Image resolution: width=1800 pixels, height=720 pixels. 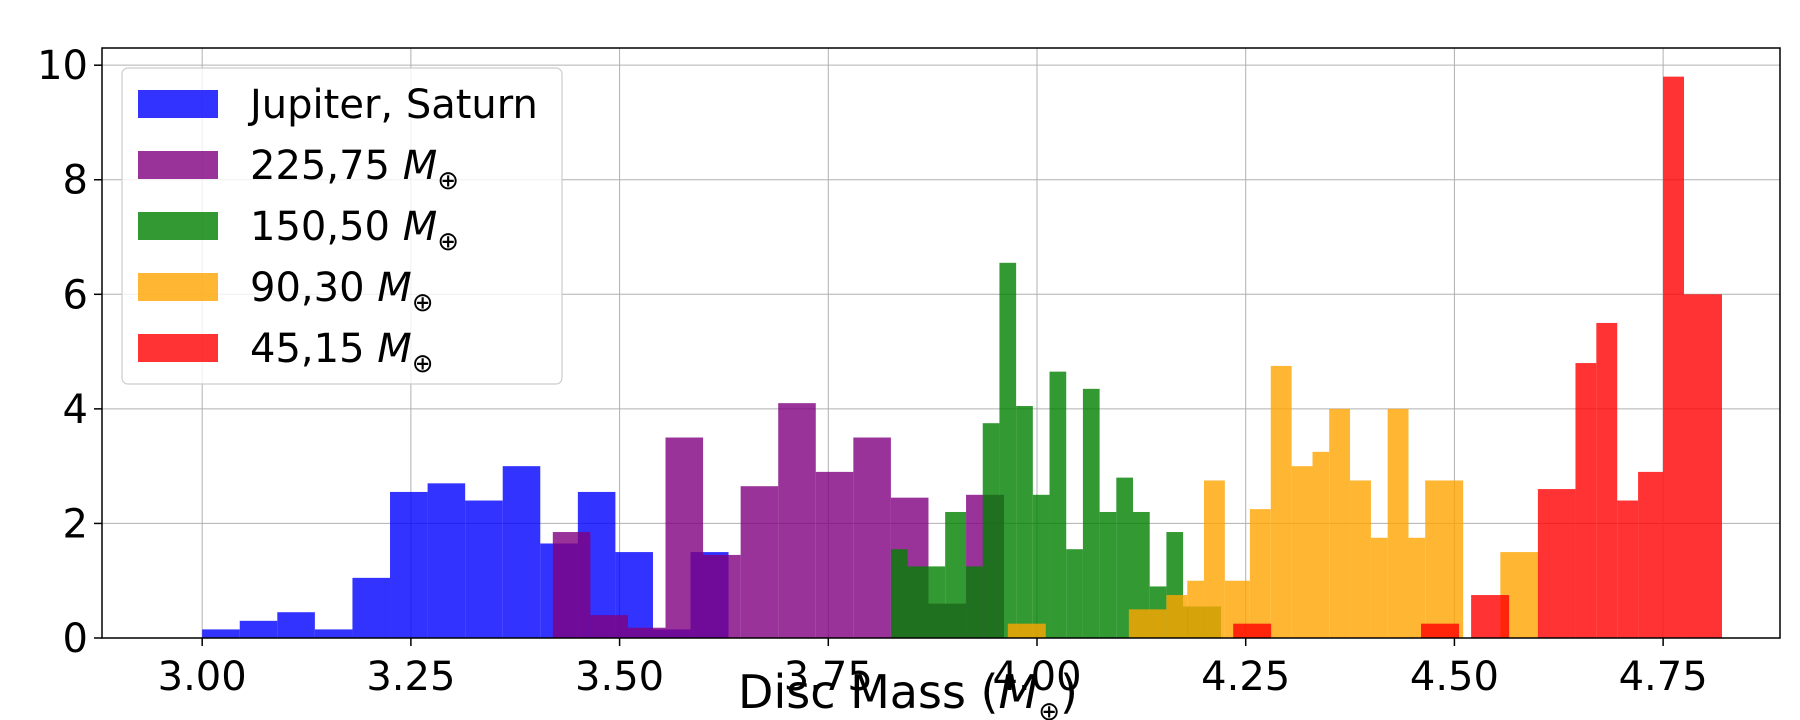 What do you see at coordinates (75, 524) in the screenshot?
I see `y-tick-label: 2` at bounding box center [75, 524].